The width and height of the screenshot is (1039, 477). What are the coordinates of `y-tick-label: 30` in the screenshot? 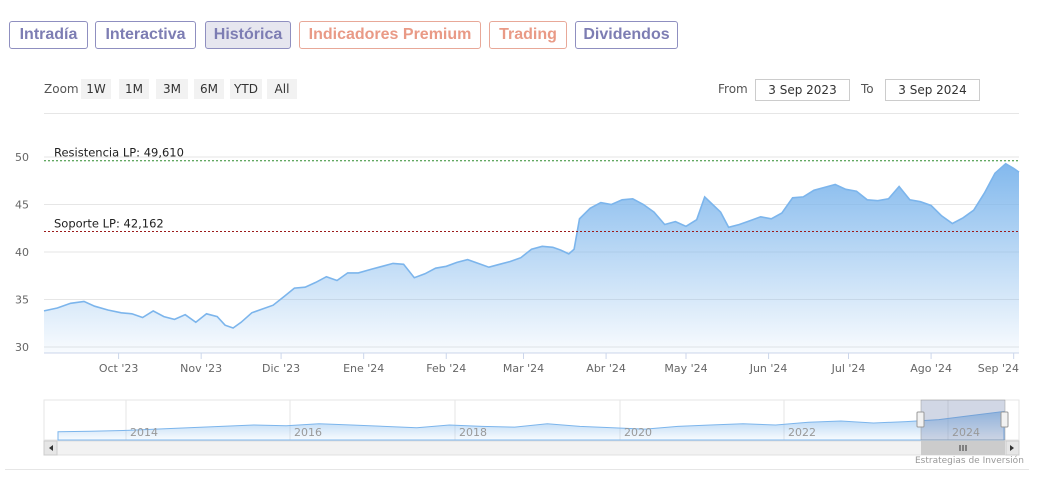 It's located at (22, 347).